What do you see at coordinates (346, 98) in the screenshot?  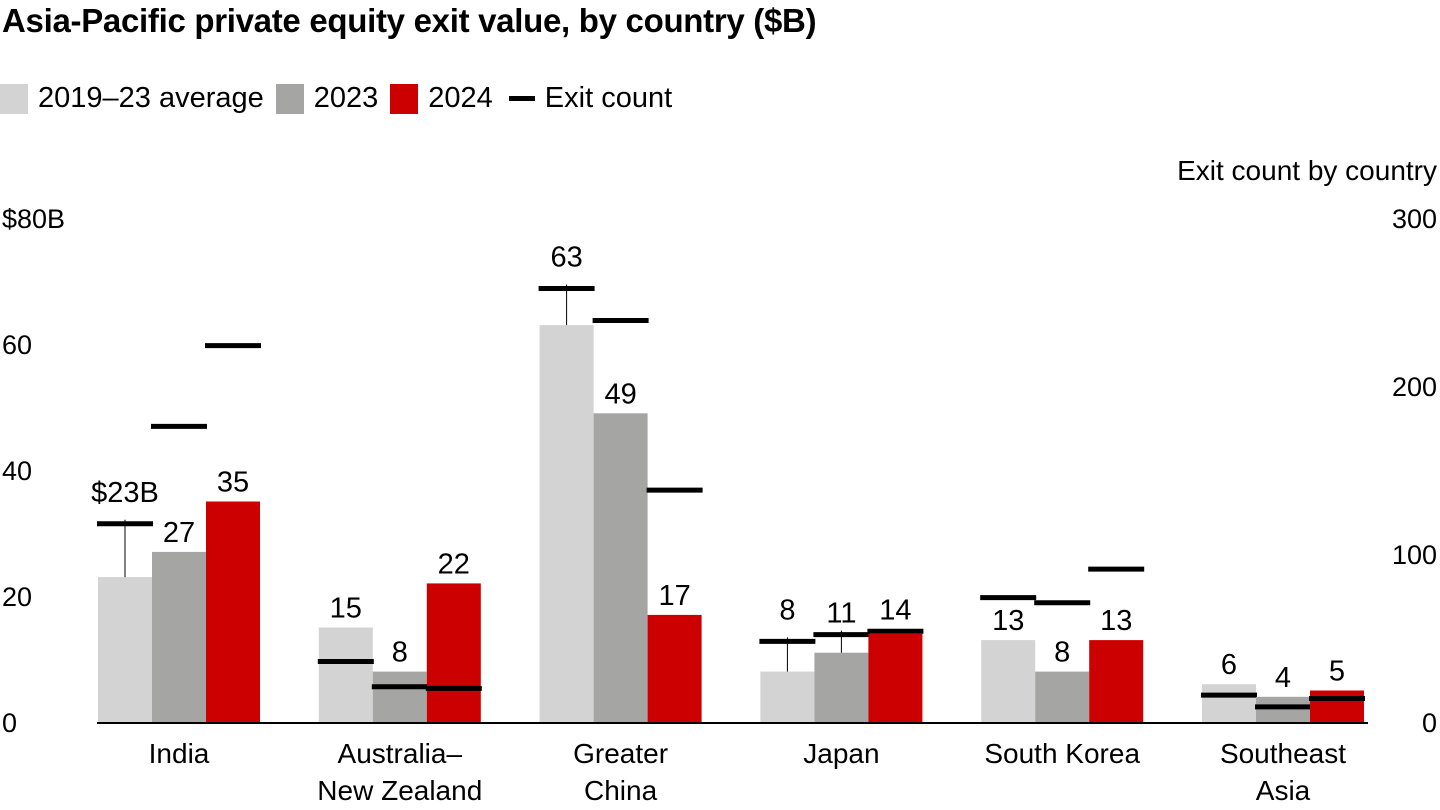 I see `legend-label-2023: 2023` at bounding box center [346, 98].